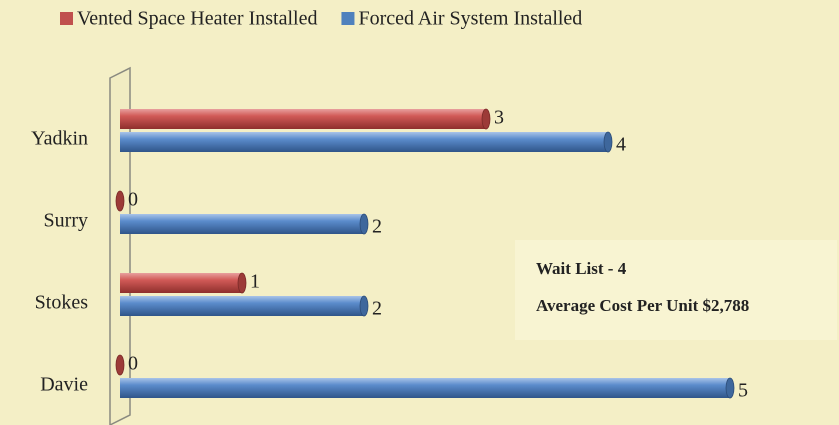 The image size is (839, 425). What do you see at coordinates (499, 118) in the screenshot?
I see `data-label: 3` at bounding box center [499, 118].